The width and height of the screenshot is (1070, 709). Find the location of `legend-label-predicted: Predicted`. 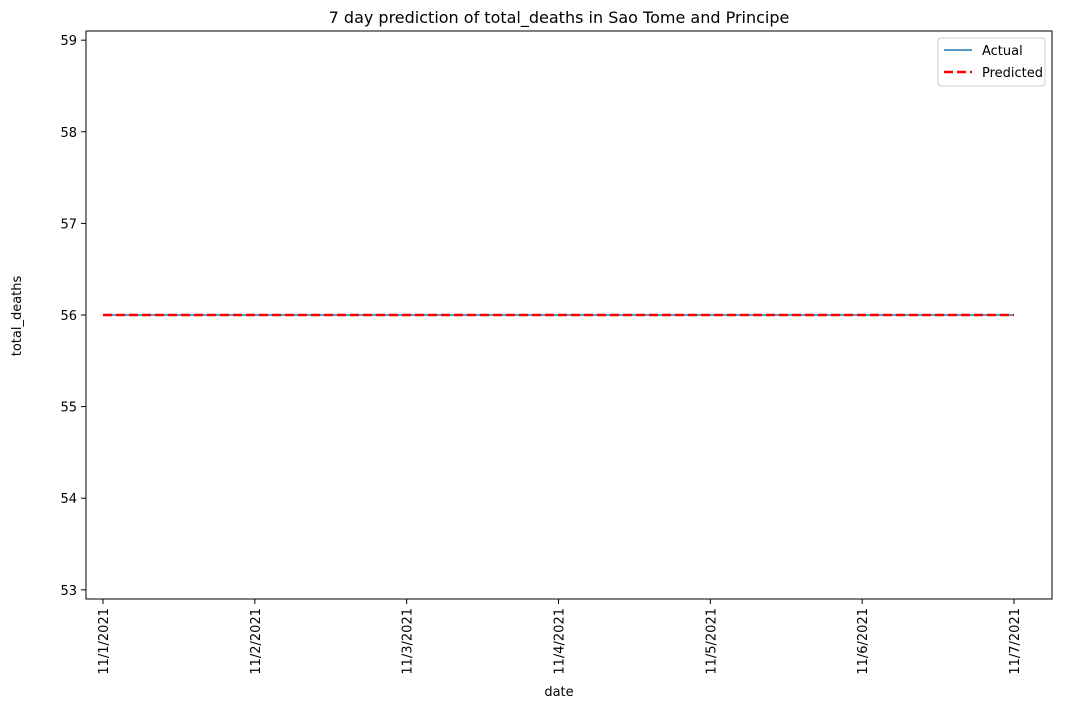

legend-label-predicted: Predicted is located at coordinates (1012, 73).